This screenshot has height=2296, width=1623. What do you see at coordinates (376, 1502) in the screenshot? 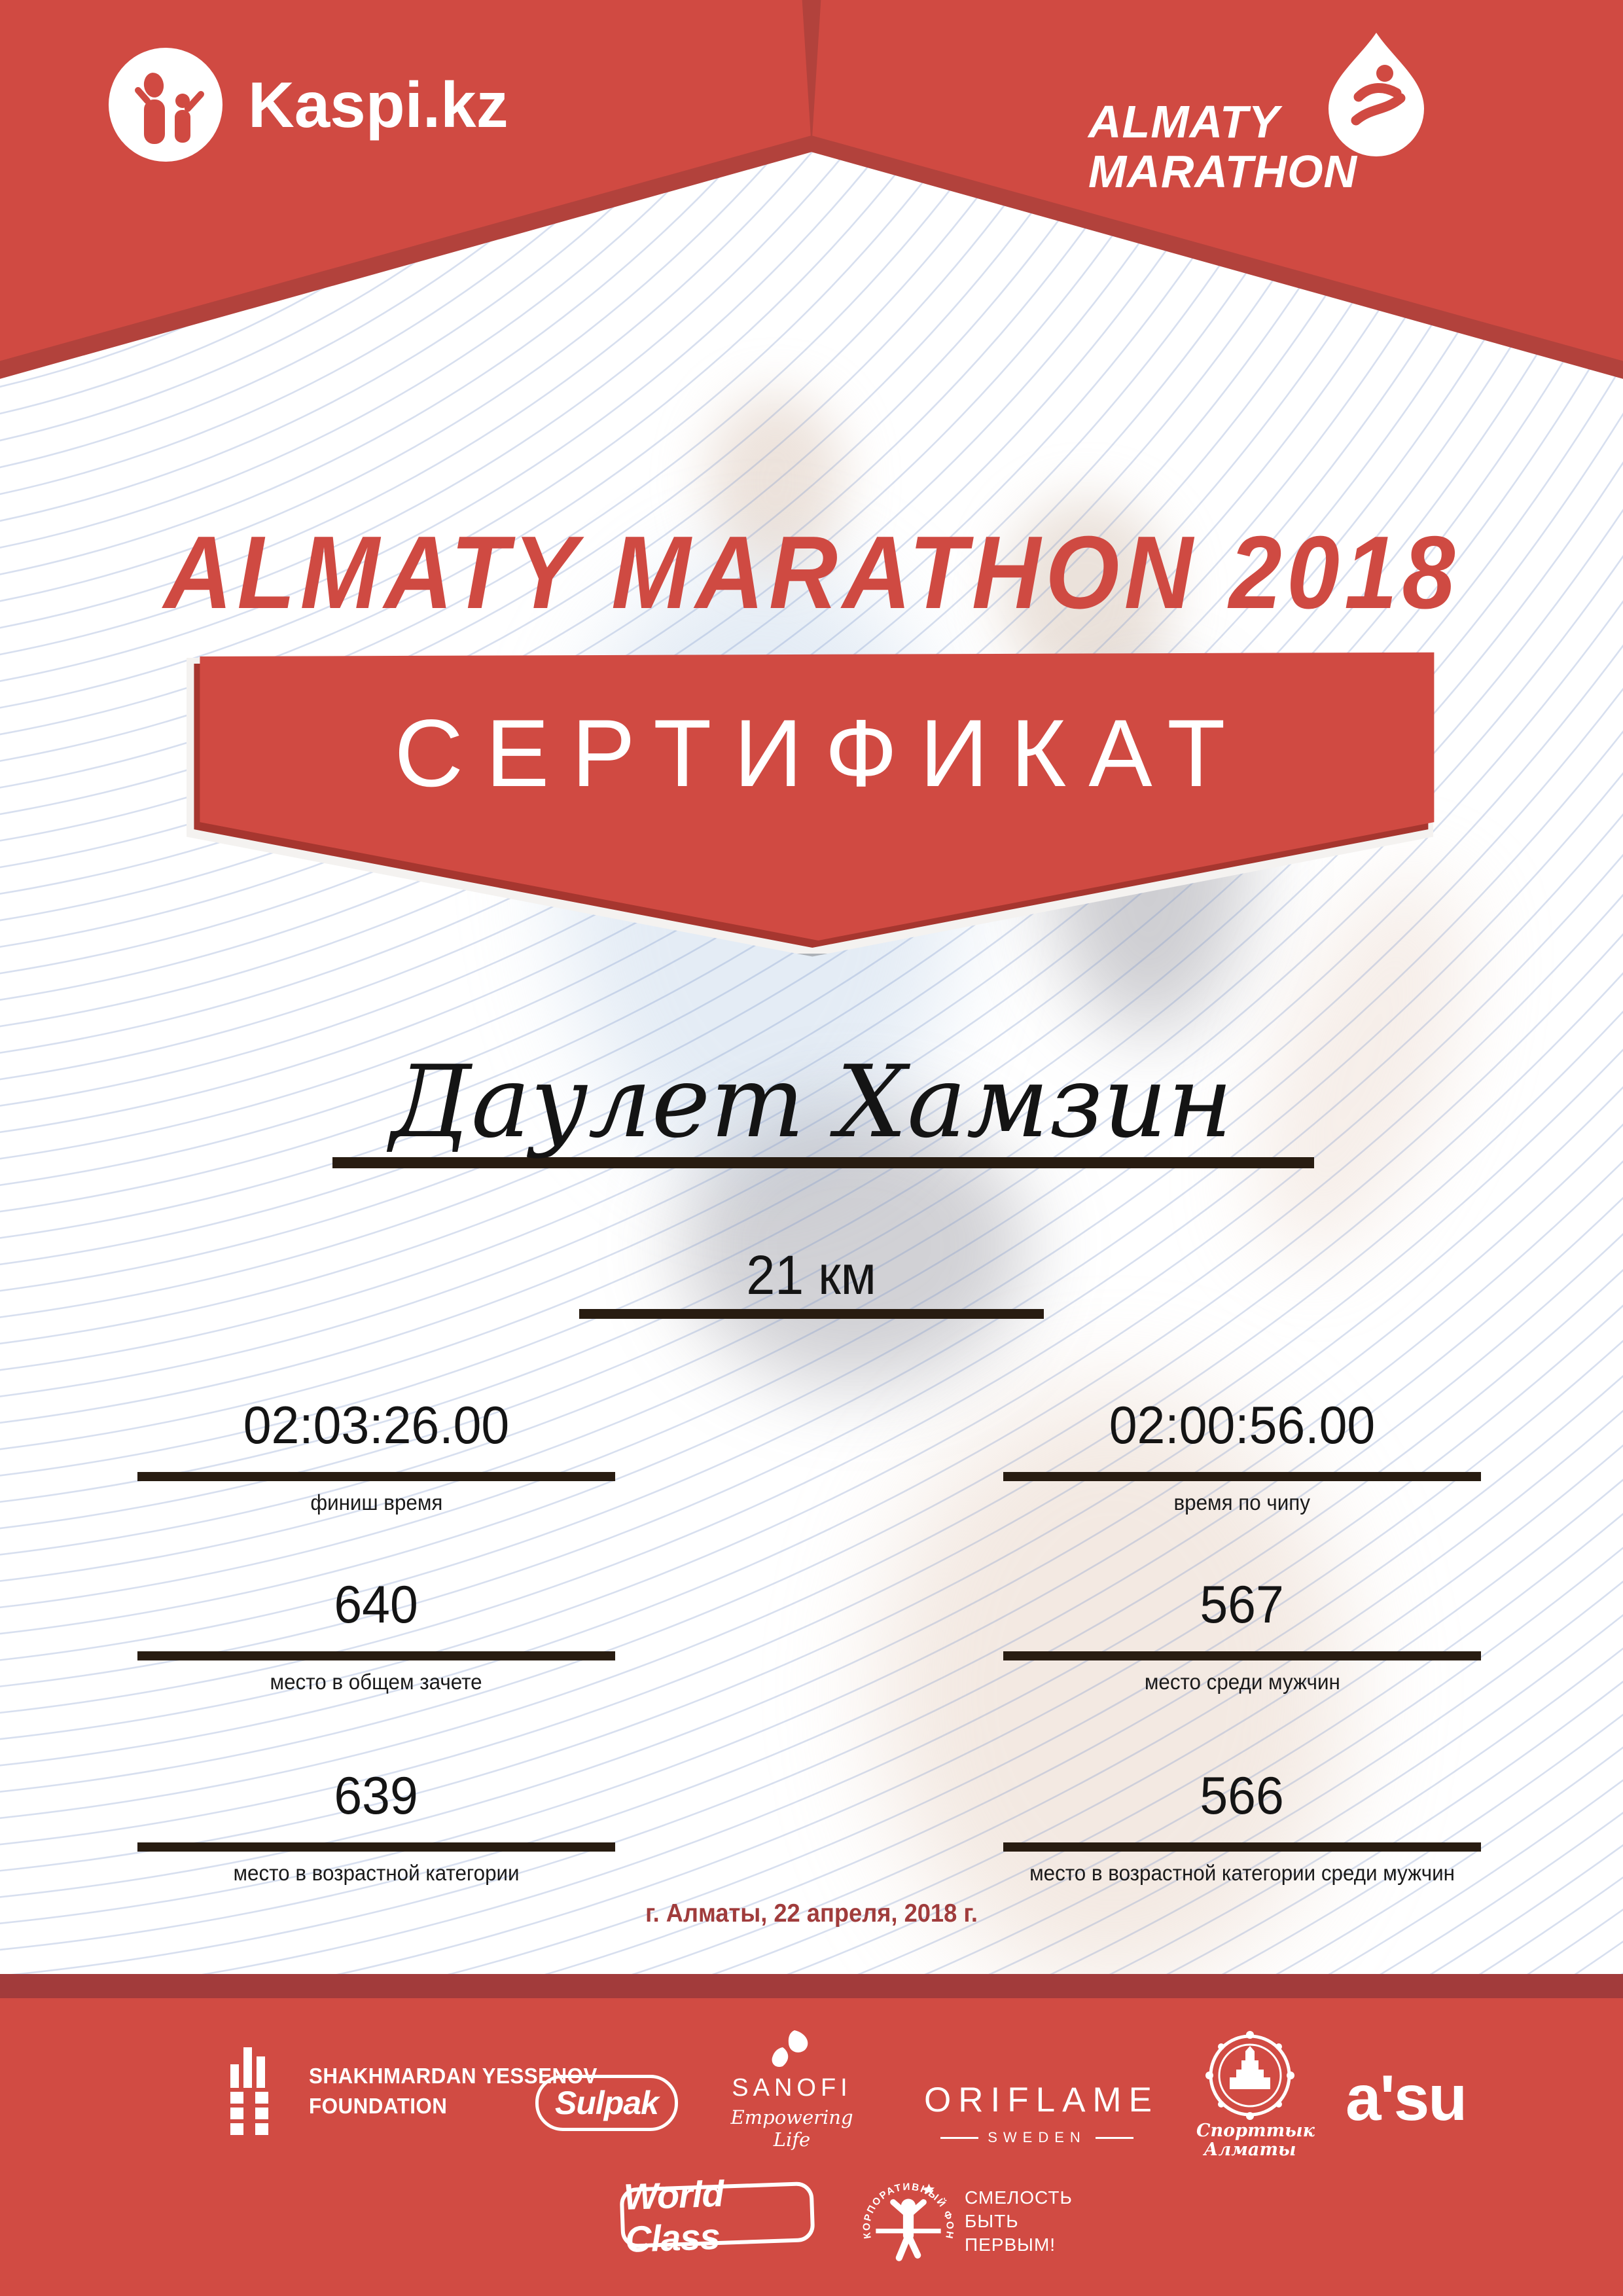
I see `result-label: финиш время` at bounding box center [376, 1502].